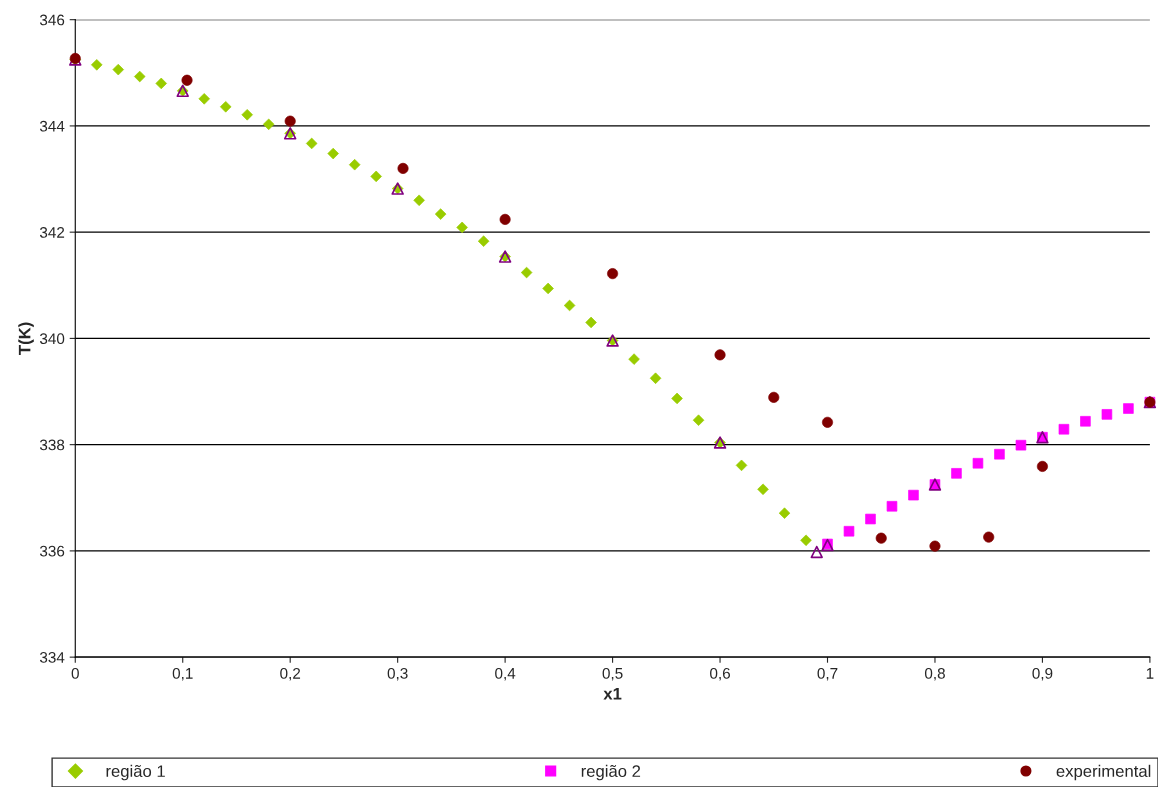 The width and height of the screenshot is (1158, 787). Describe the element at coordinates (52, 445) in the screenshot. I see `y-tick-label: 338` at that location.